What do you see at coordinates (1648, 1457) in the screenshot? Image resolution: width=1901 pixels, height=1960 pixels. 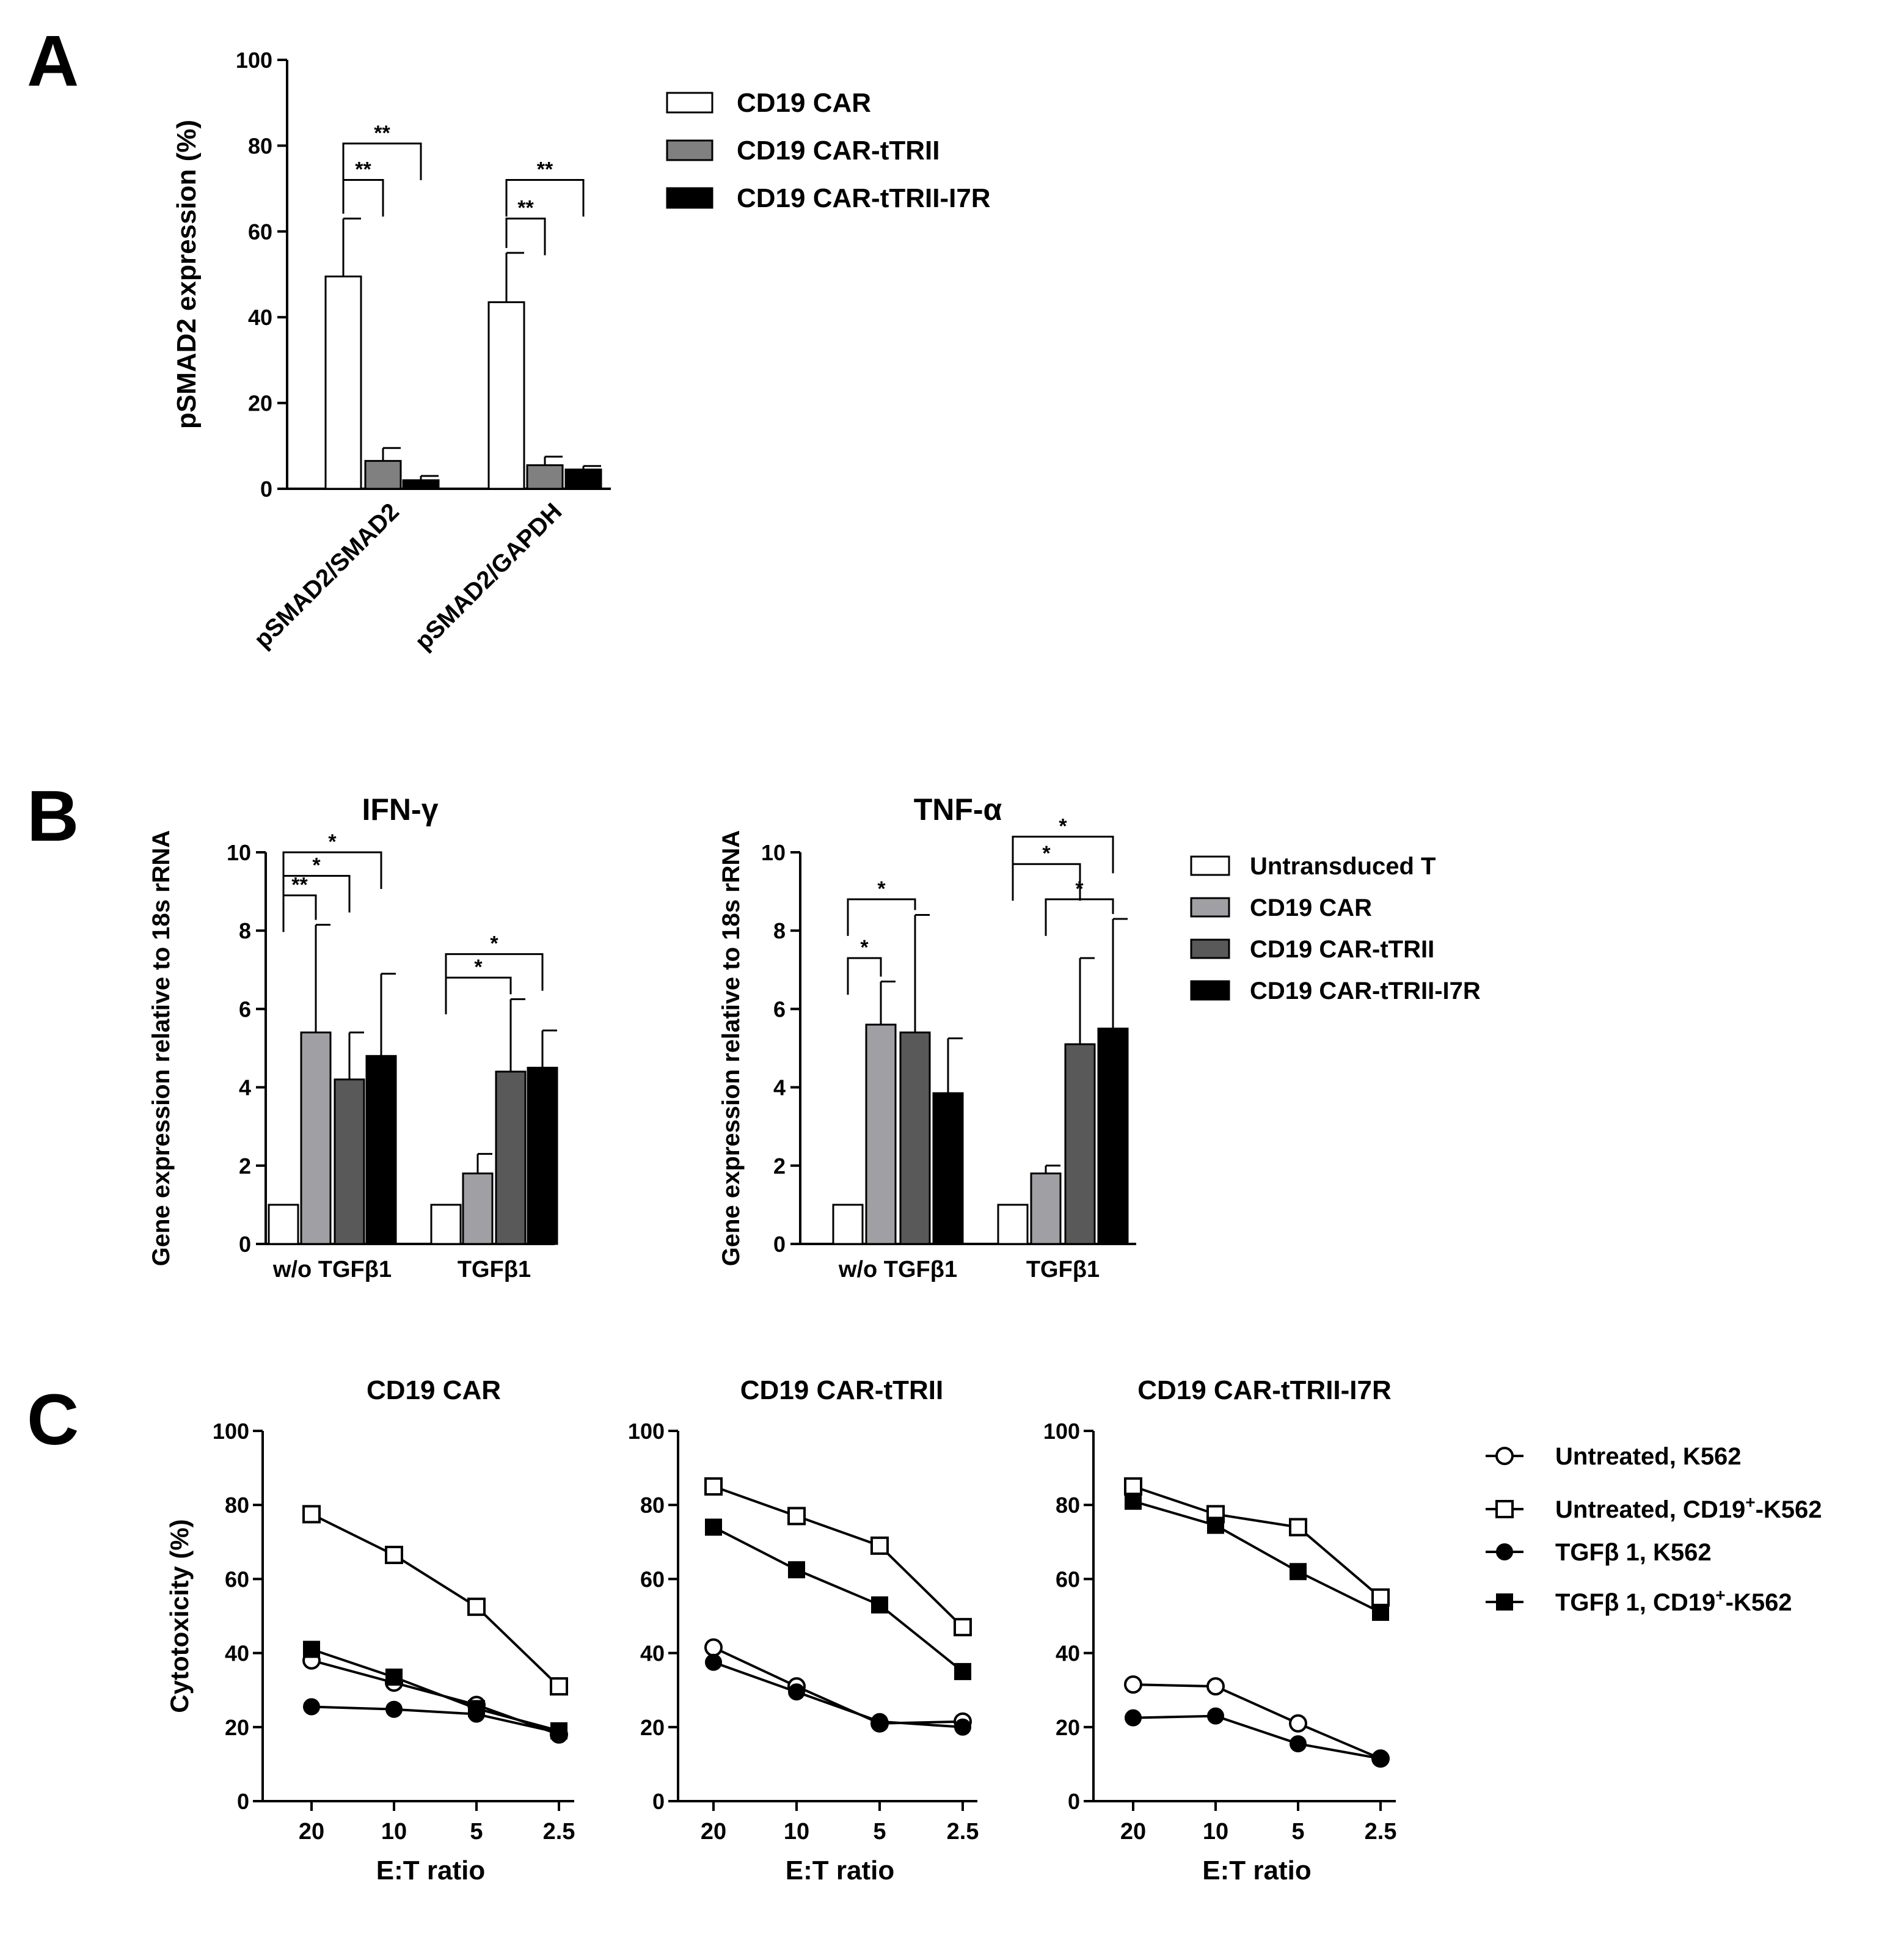 I see `legend-label: Untreated, K562` at bounding box center [1648, 1457].